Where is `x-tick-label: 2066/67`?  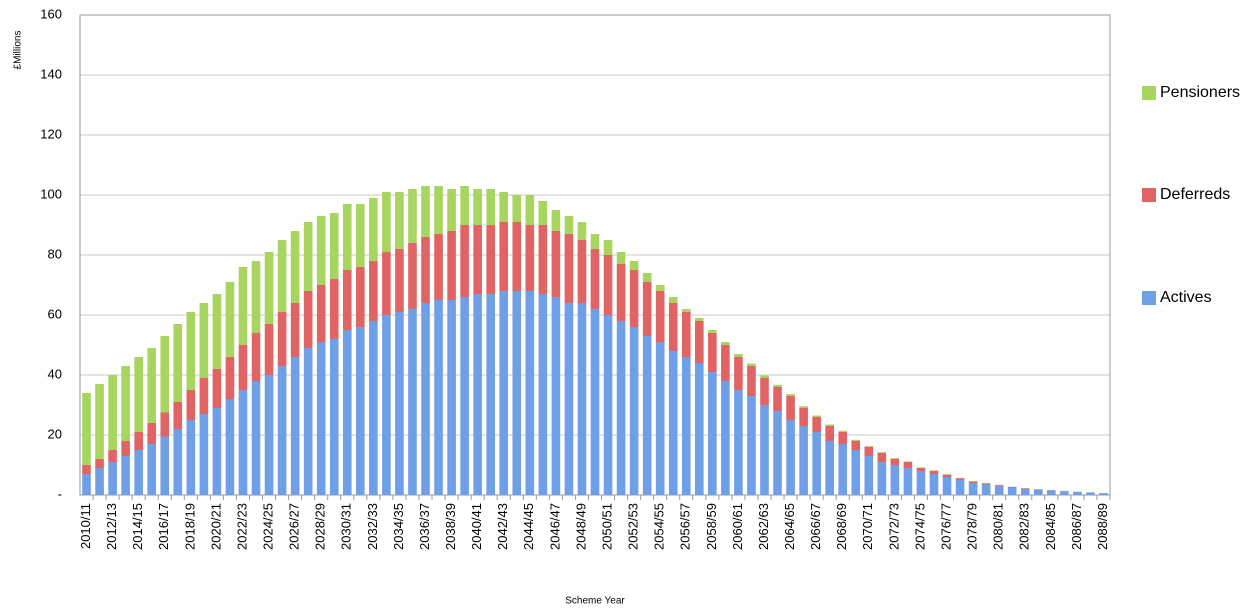
x-tick-label: 2066/67 is located at coordinates (815, 526).